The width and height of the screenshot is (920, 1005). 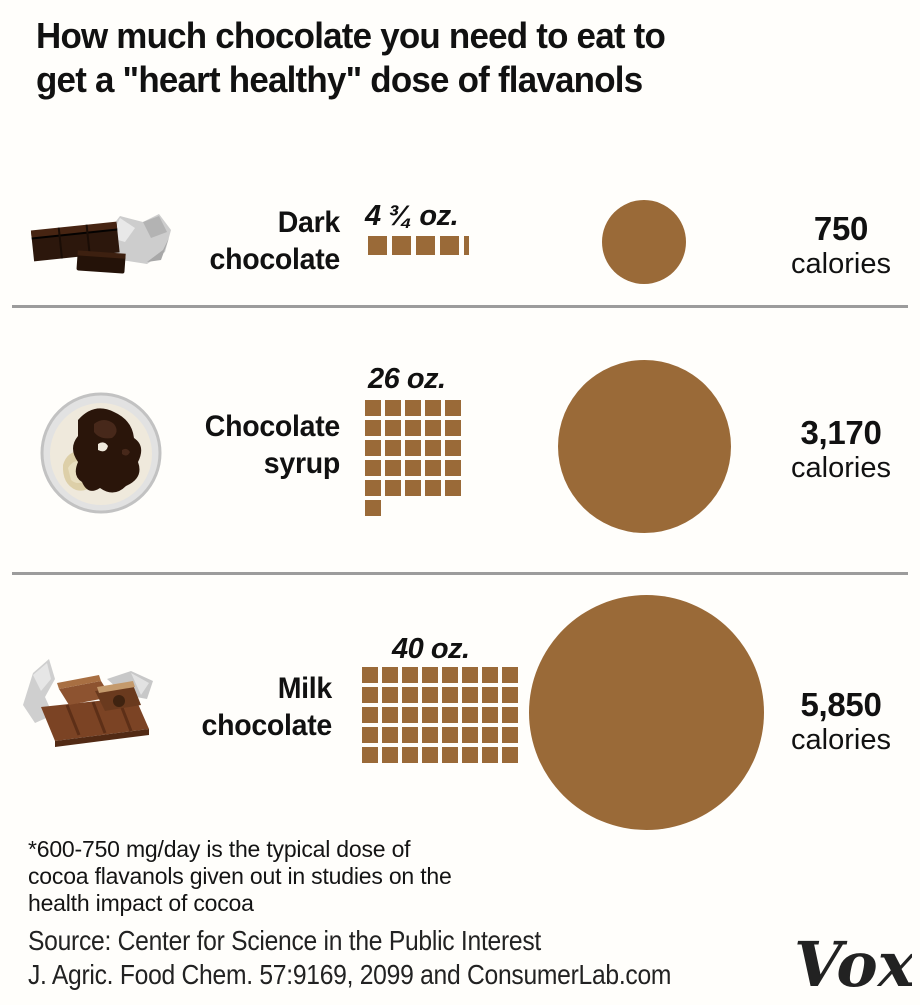 I want to click on page-title-line2: get a "heart healthy" dose of flavanols, so click(x=339, y=79).